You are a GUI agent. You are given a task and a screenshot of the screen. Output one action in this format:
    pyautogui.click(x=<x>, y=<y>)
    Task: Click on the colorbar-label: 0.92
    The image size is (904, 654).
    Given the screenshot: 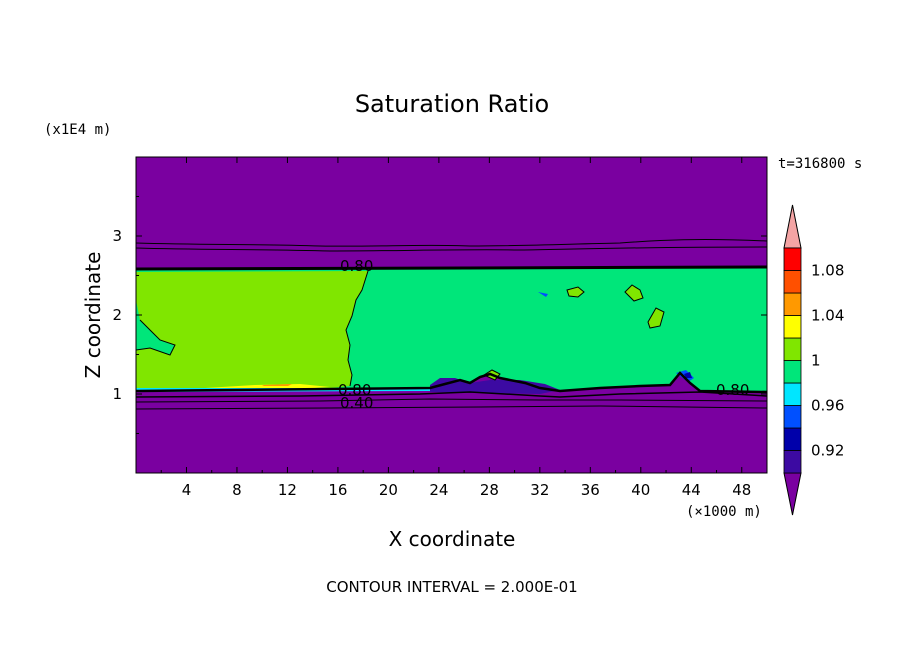 What is the action you would take?
    pyautogui.click(x=827, y=451)
    